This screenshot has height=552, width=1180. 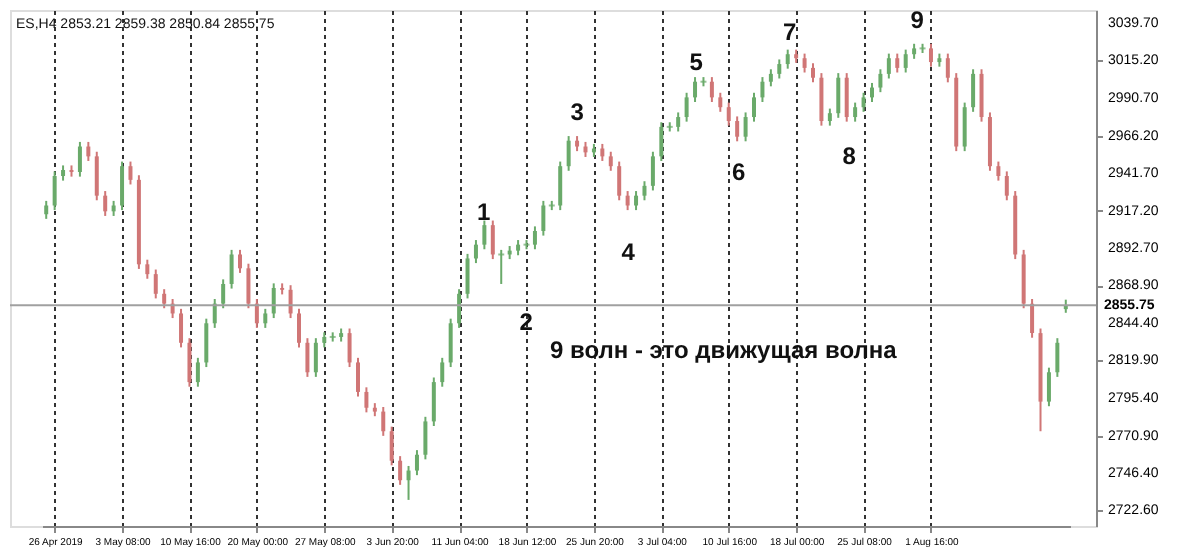 What do you see at coordinates (484, 212) in the screenshot?
I see `annotation: 1` at bounding box center [484, 212].